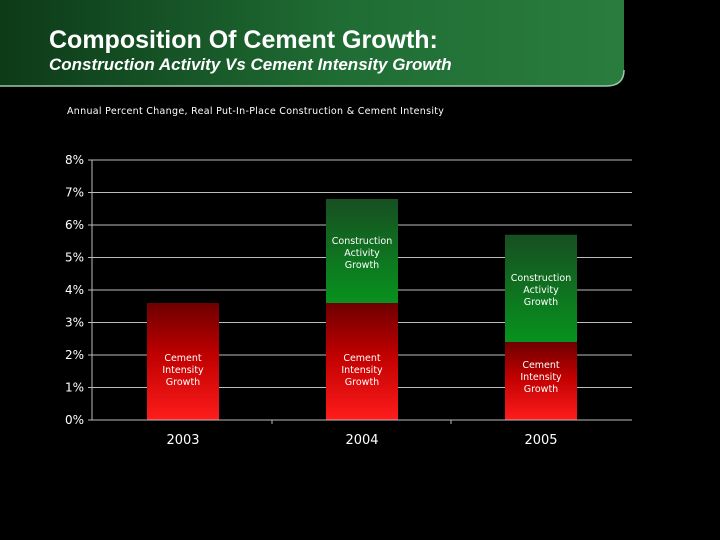  Describe the element at coordinates (361, 440) in the screenshot. I see `x-tick-label: 2004` at that location.